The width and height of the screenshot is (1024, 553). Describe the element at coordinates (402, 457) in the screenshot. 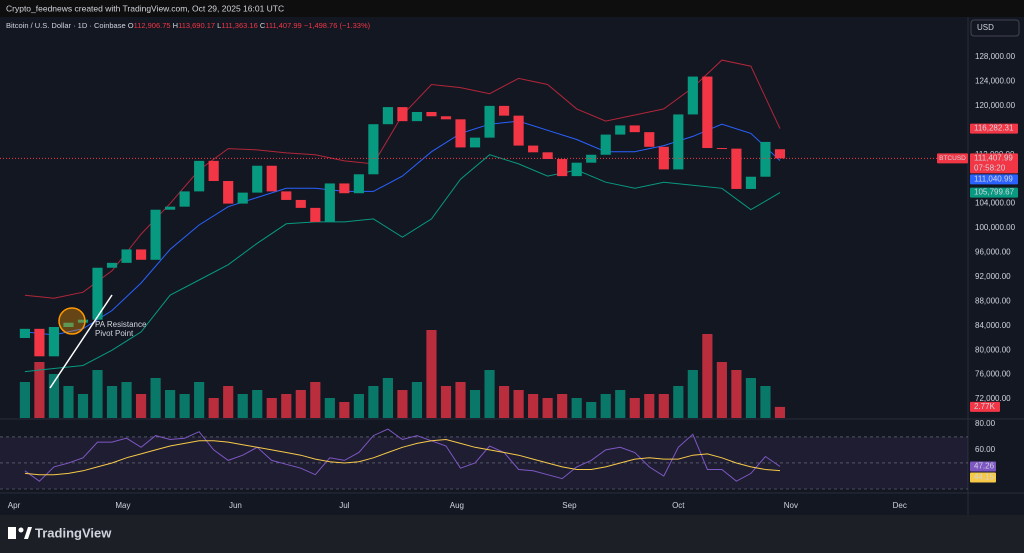

I see `rsi-line` at that location.